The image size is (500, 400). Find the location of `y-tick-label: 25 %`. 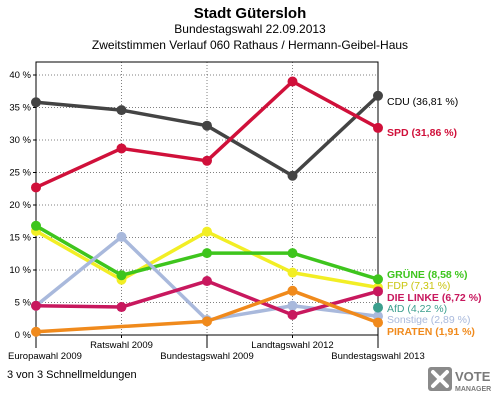

y-tick-label: 25 % is located at coordinates (20, 173).